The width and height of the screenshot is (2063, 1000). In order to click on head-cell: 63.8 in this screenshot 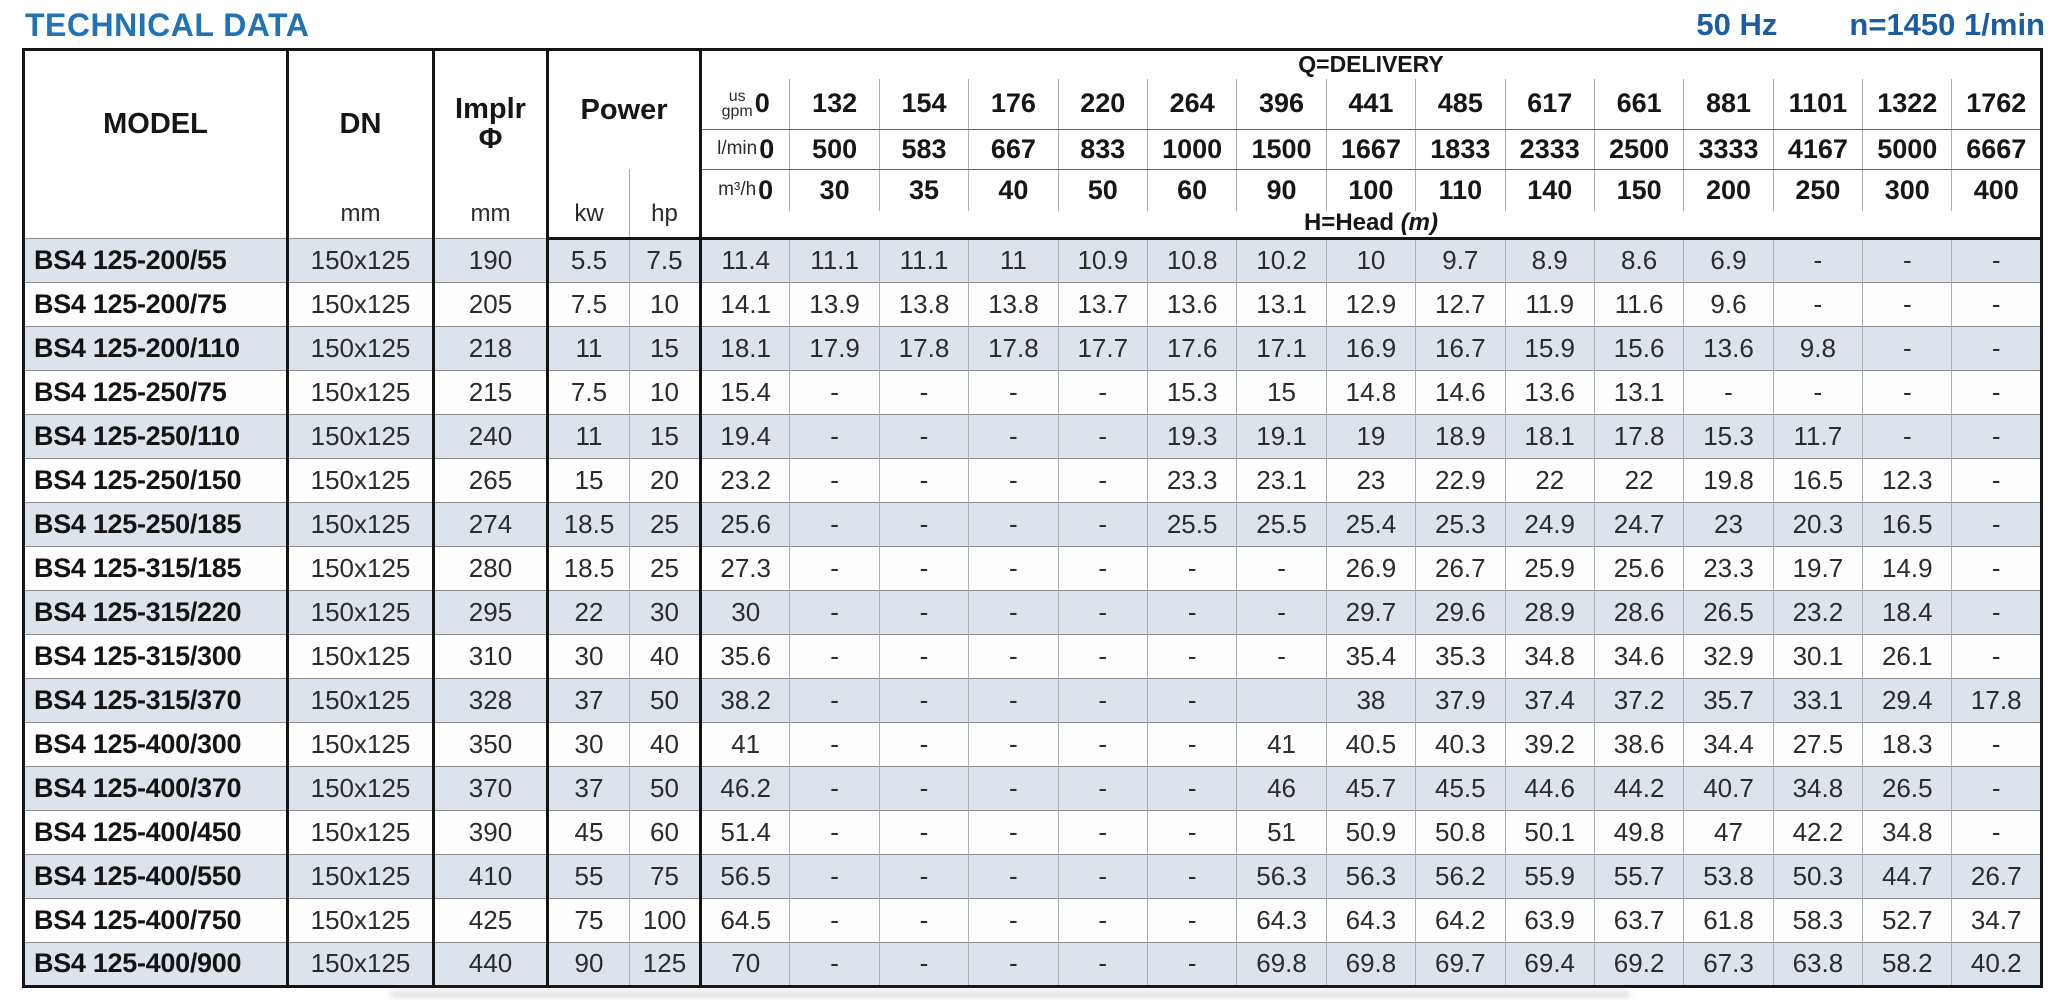, I will do `click(1817, 963)`.